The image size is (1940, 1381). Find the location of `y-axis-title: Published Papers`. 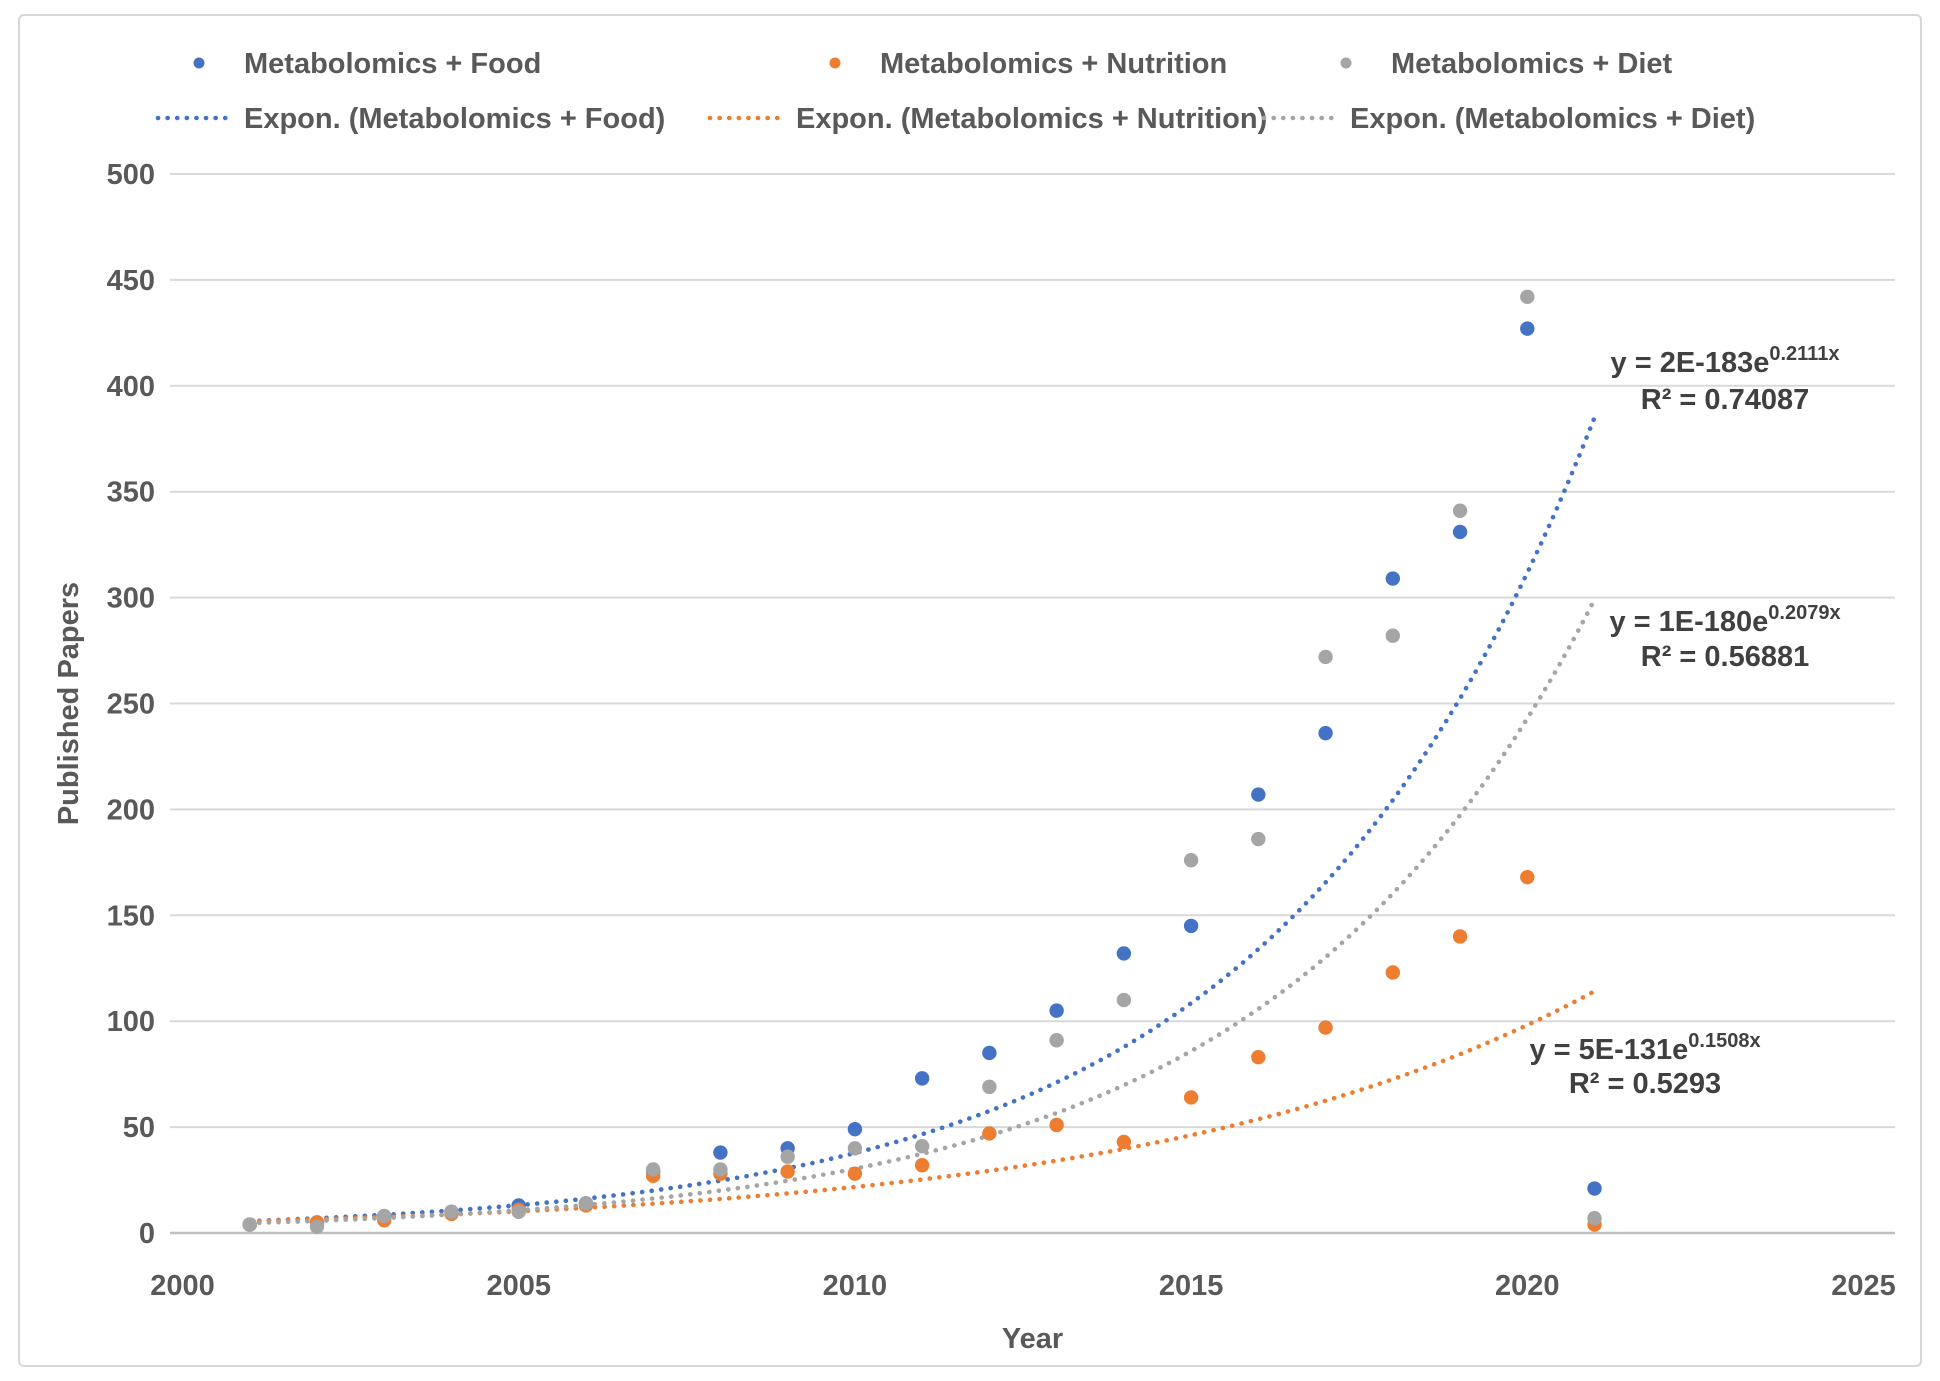

y-axis-title: Published Papers is located at coordinates (69, 703).